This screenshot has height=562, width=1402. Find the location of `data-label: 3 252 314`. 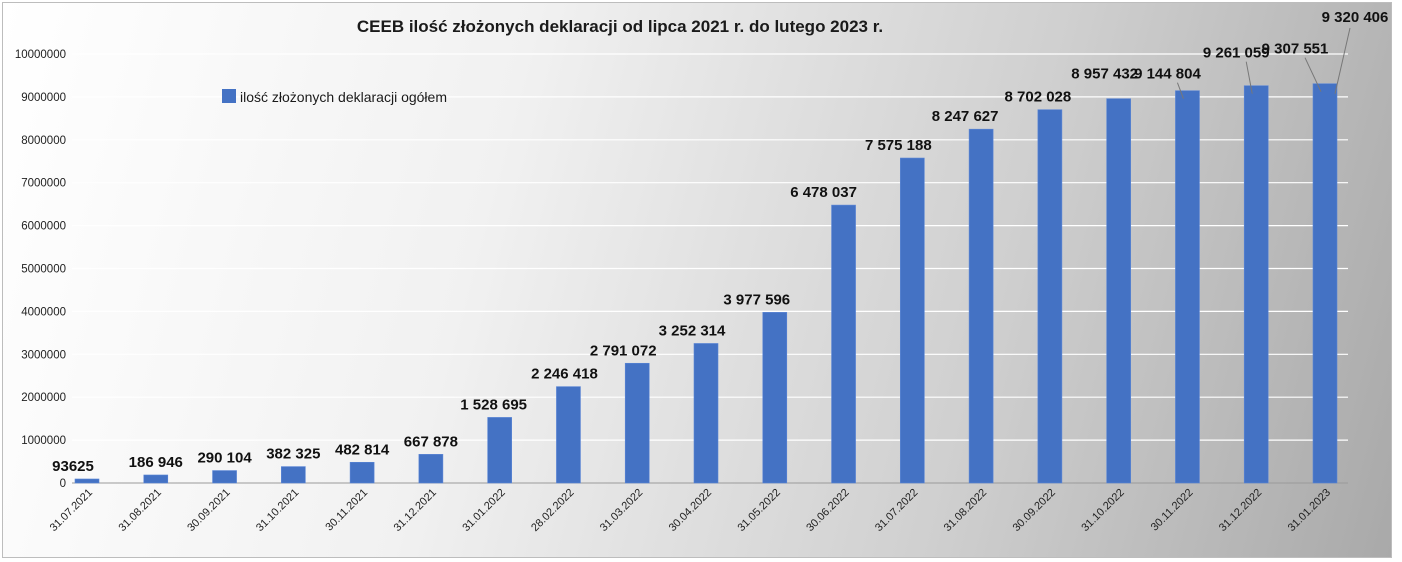

data-label: 3 252 314 is located at coordinates (692, 330).